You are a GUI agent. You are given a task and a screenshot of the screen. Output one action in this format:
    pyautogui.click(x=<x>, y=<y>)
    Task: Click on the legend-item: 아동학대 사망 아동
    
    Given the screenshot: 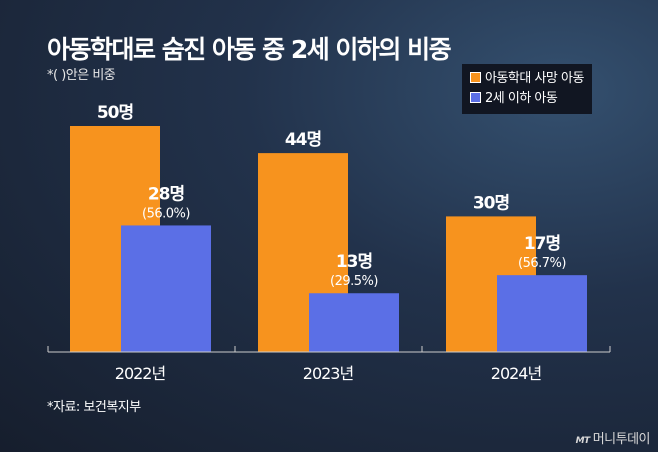 What is the action you would take?
    pyautogui.click(x=527, y=79)
    